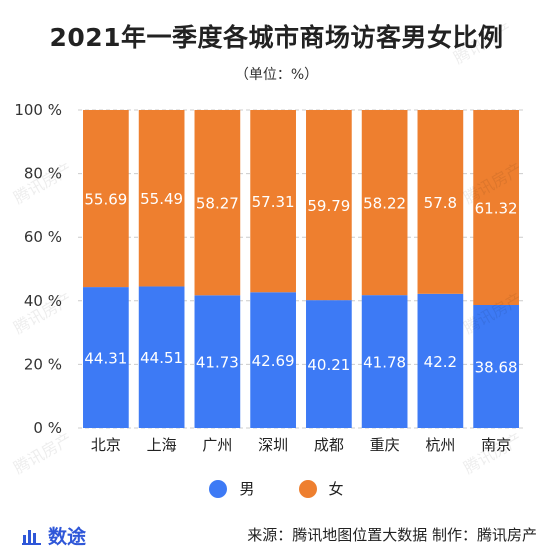 The height and width of the screenshot is (553, 553). Describe the element at coordinates (38, 110) in the screenshot. I see `y-tick-label: 100 %` at that location.